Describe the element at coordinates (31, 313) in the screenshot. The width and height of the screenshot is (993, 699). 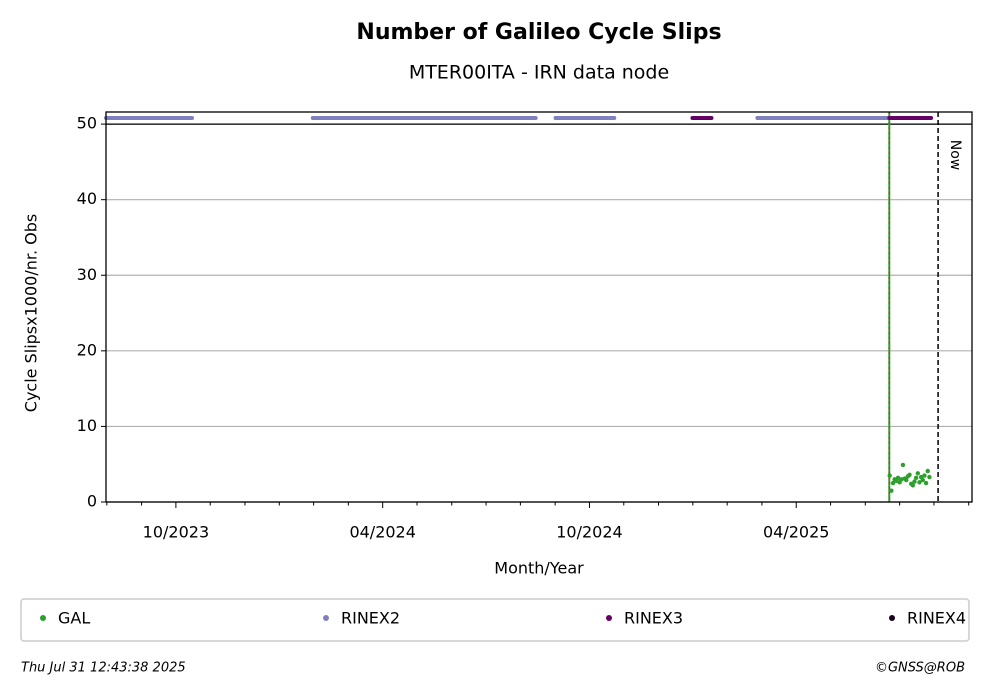
I see `y-axis-label: Cycle Slipsx1000/nr. Obs` at that location.